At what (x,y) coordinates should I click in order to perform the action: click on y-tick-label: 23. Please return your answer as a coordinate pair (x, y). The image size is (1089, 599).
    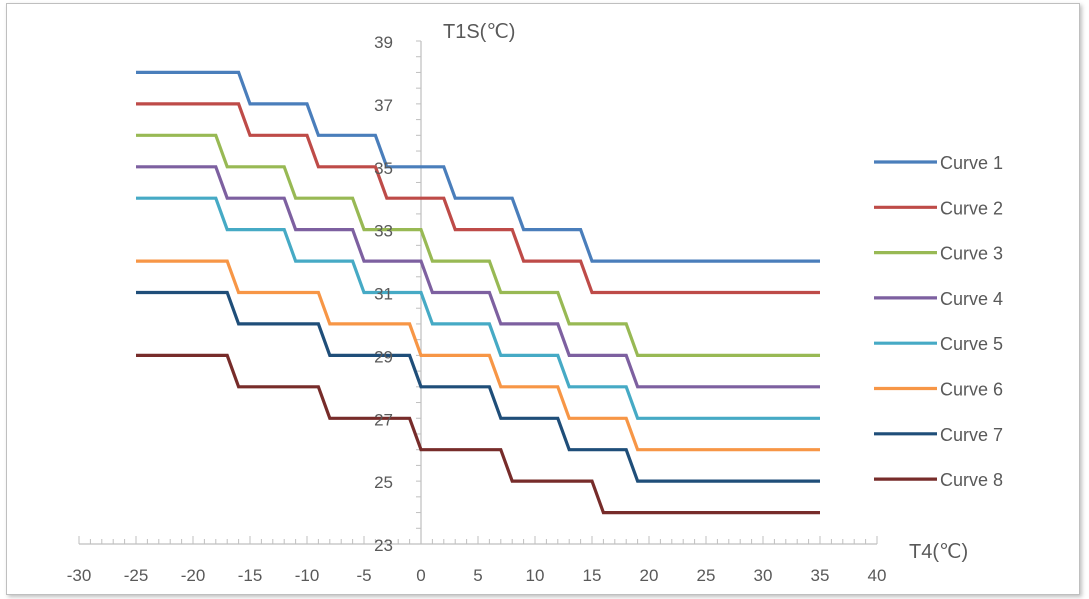
    Looking at the image, I should click on (383, 545).